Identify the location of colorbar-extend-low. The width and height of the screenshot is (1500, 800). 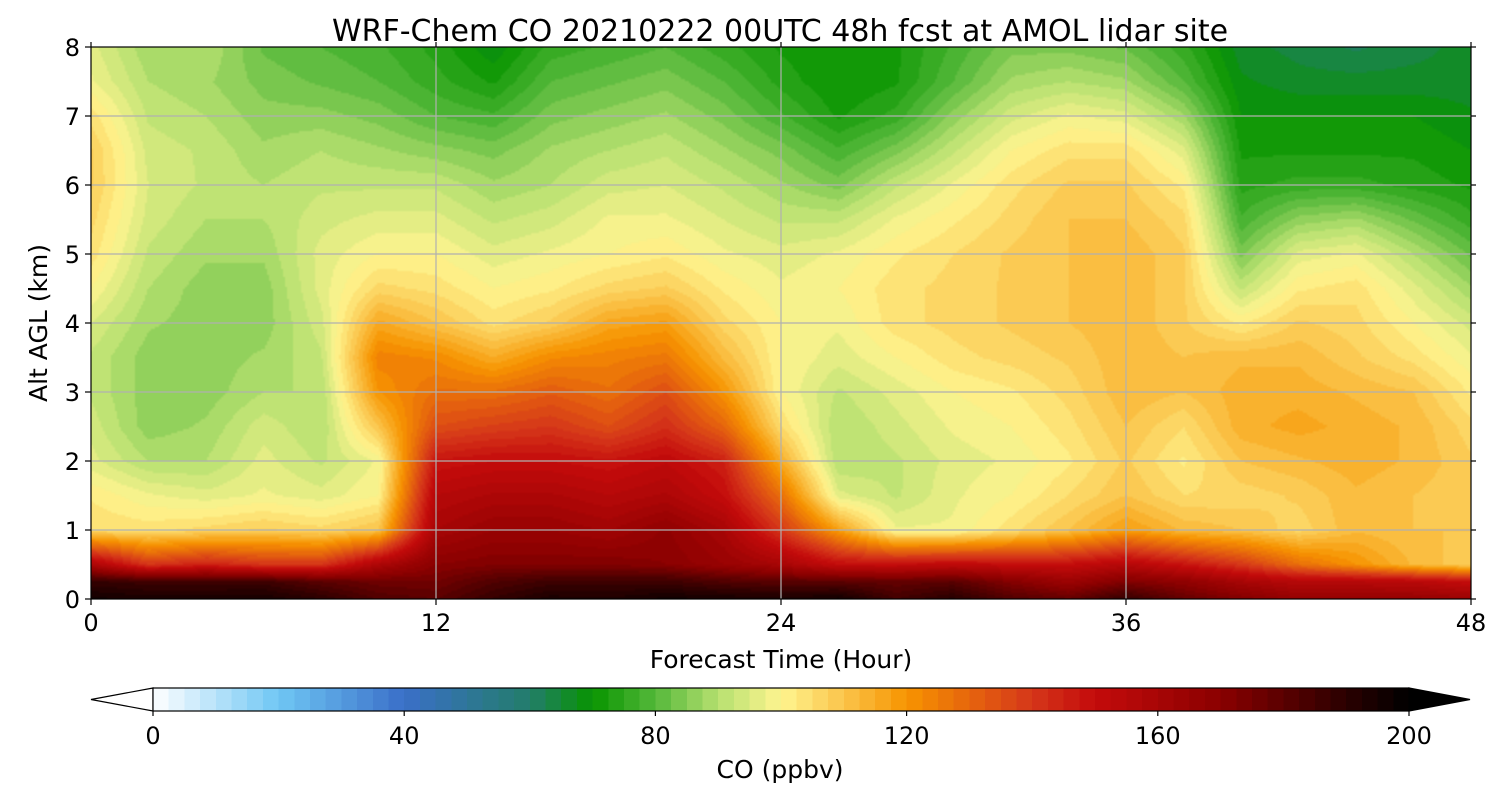
(122, 699).